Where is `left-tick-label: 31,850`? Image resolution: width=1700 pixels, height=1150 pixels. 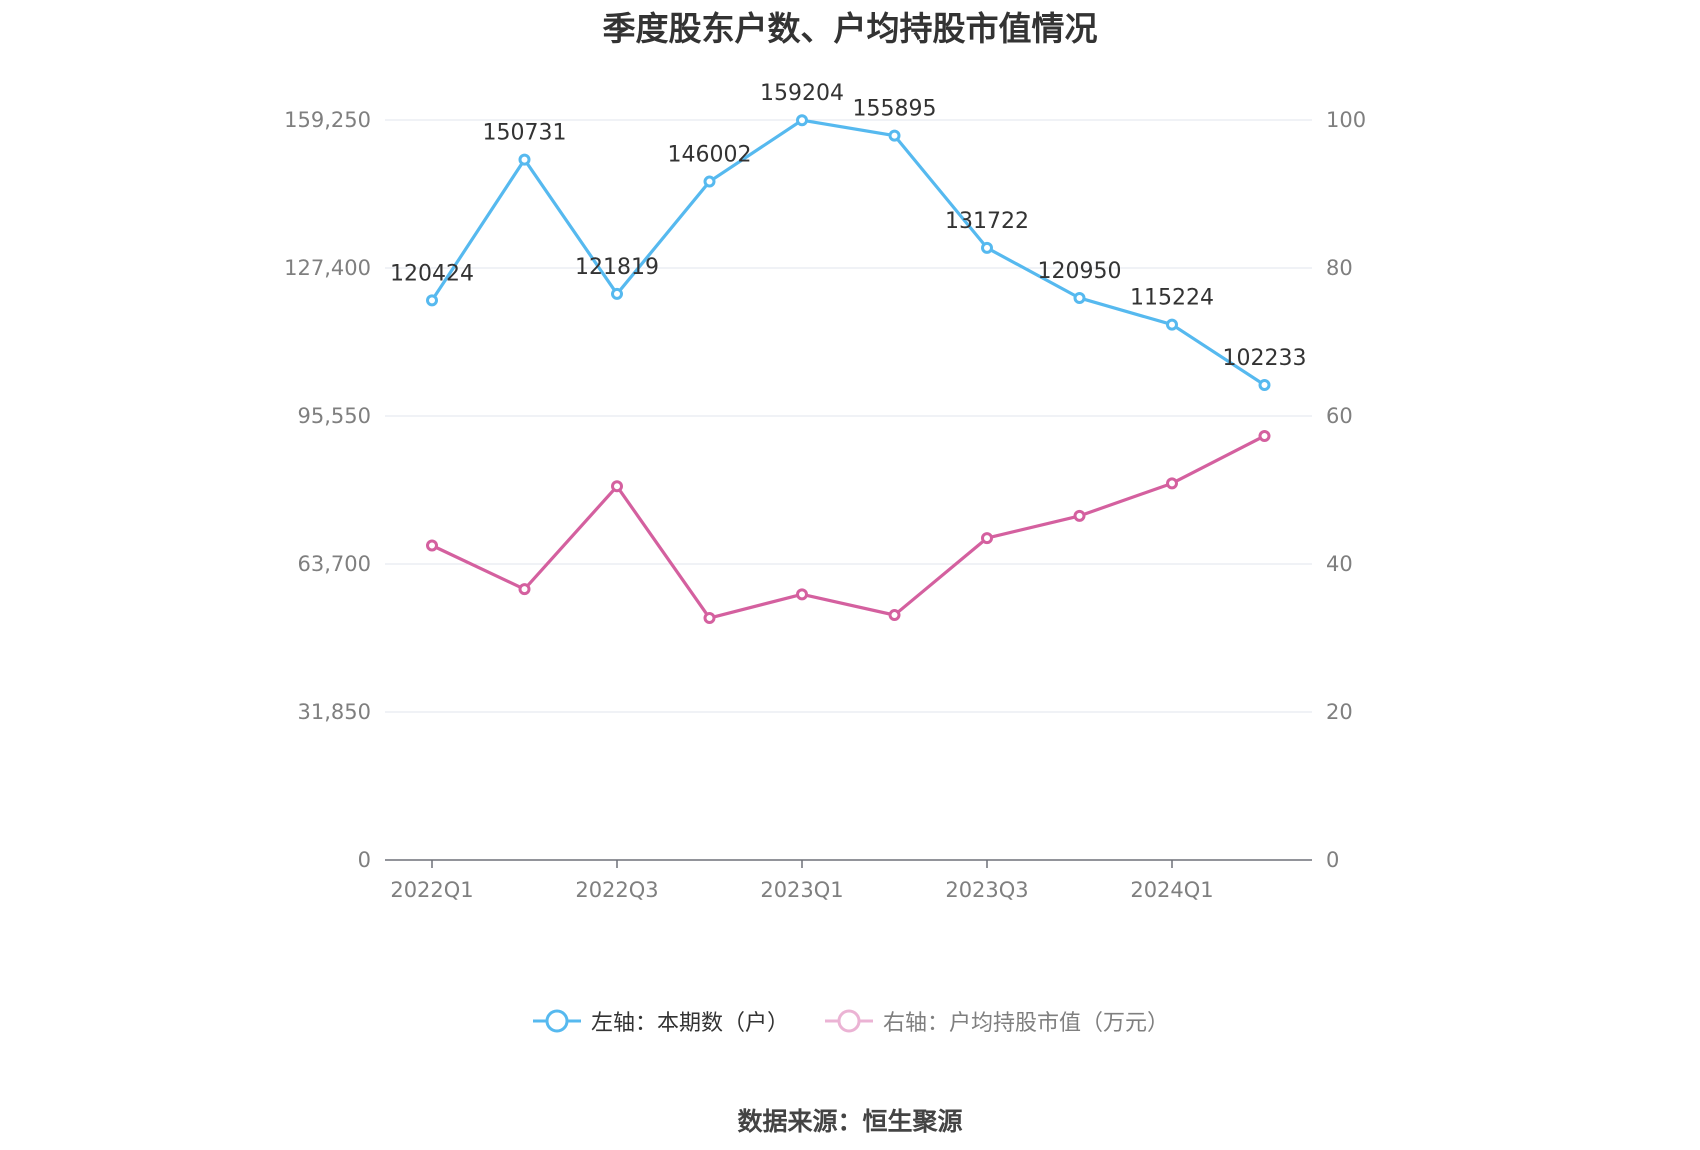
left-tick-label: 31,850 is located at coordinates (334, 712).